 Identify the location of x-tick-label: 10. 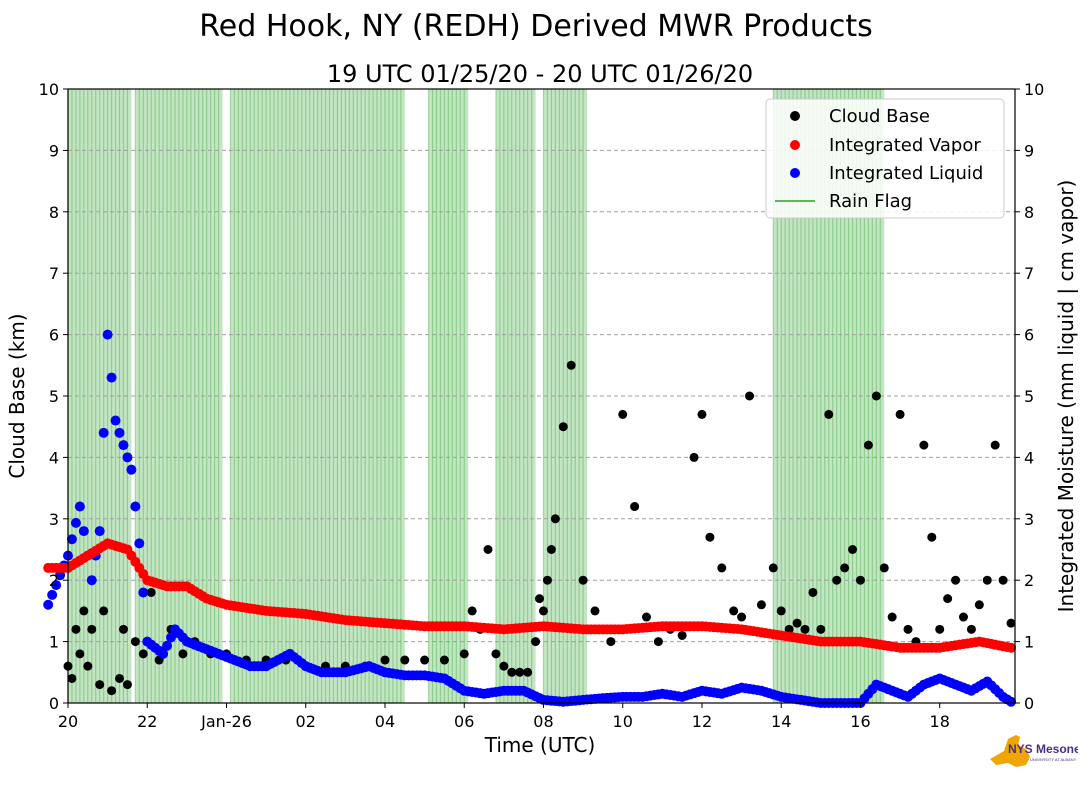
(623, 721).